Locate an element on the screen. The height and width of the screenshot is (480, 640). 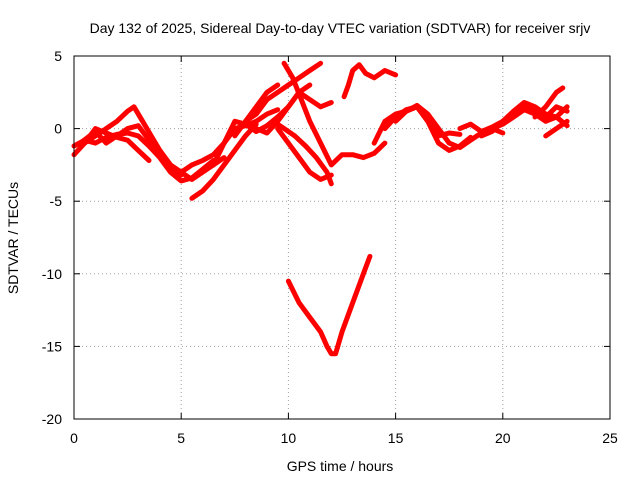
x-tick-label: 25 is located at coordinates (610, 438).